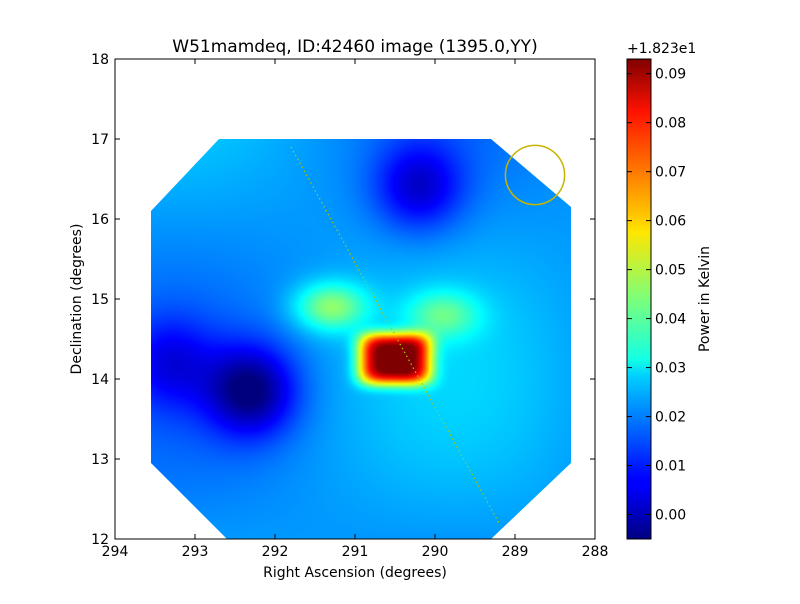 This screenshot has width=800, height=604. Describe the element at coordinates (661, 49) in the screenshot. I see `colorbar-offset-text: +1.823e1` at that location.